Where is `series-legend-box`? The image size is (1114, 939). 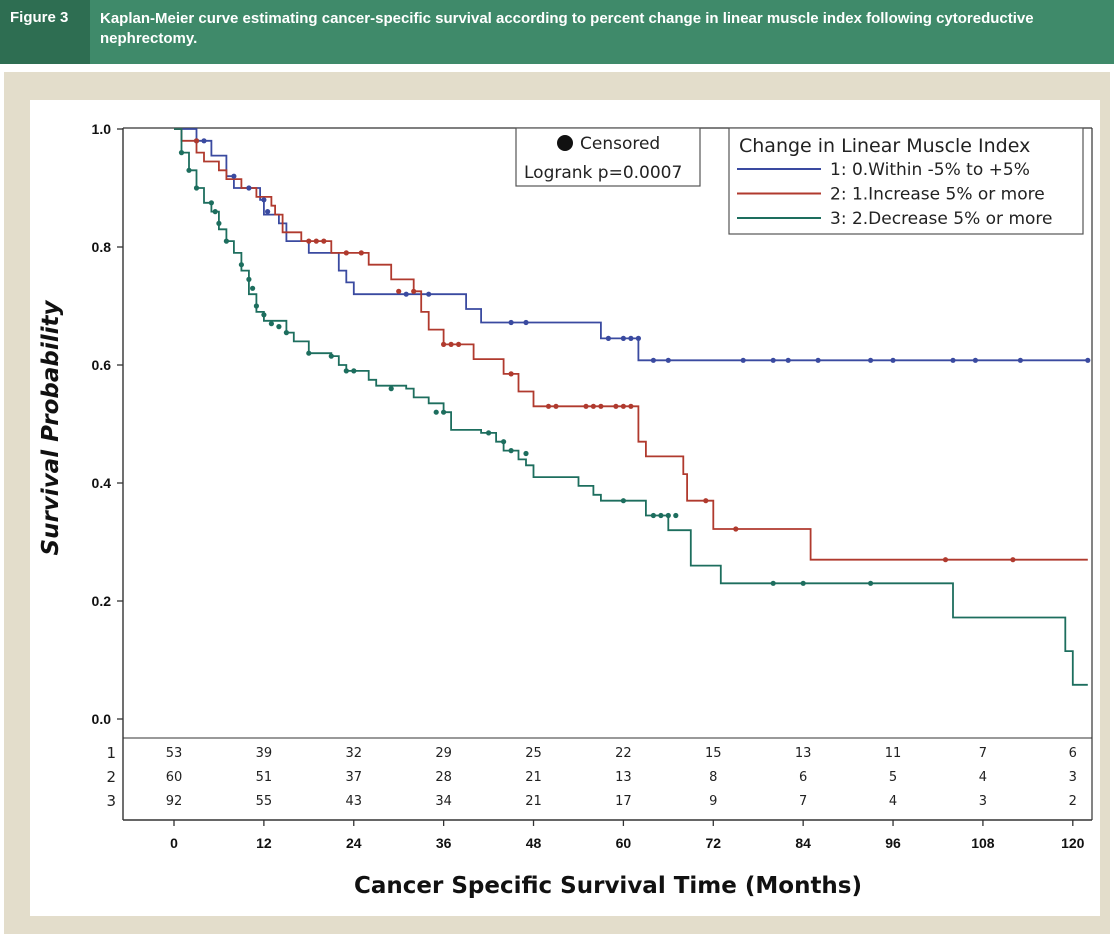 series-legend-box is located at coordinates (906, 181).